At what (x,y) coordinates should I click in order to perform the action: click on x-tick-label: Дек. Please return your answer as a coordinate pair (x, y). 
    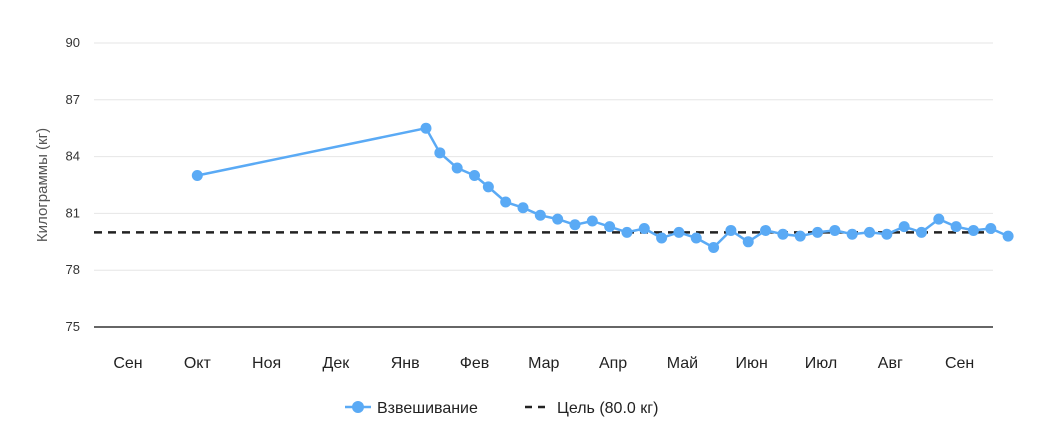
    Looking at the image, I should click on (337, 363).